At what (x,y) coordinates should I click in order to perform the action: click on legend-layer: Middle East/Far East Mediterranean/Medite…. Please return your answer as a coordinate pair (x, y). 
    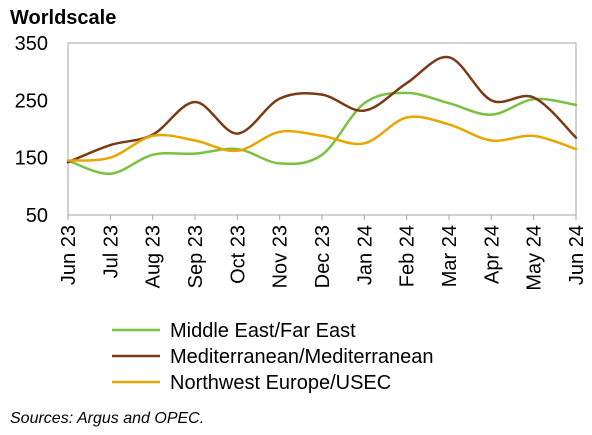
    Looking at the image, I should click on (273, 357).